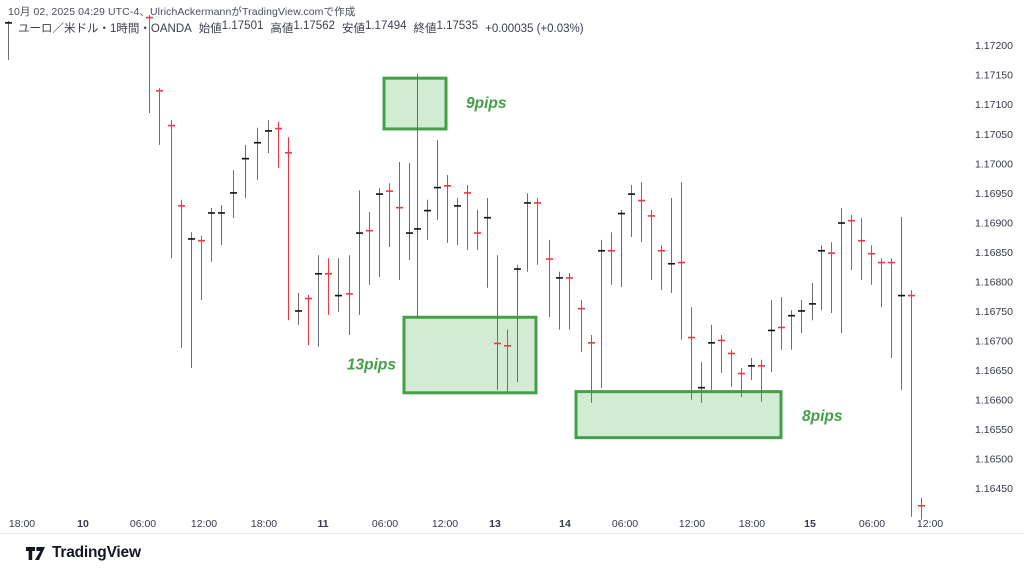  Describe the element at coordinates (994, 400) in the screenshot. I see `price-axis-label: 1.16600` at that location.